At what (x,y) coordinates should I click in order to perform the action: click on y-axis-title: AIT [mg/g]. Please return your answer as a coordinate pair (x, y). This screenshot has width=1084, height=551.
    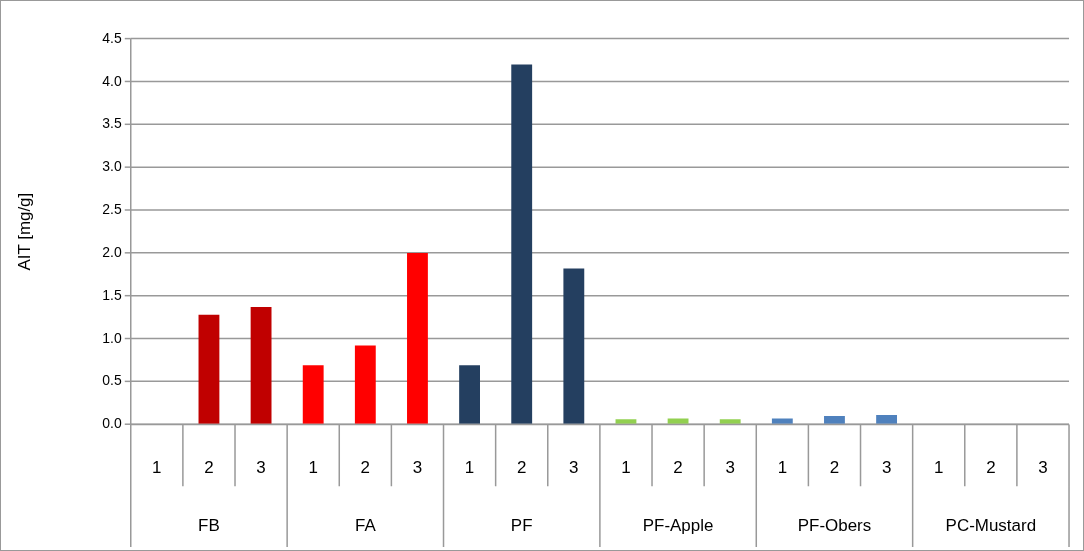
    Looking at the image, I should click on (24, 231).